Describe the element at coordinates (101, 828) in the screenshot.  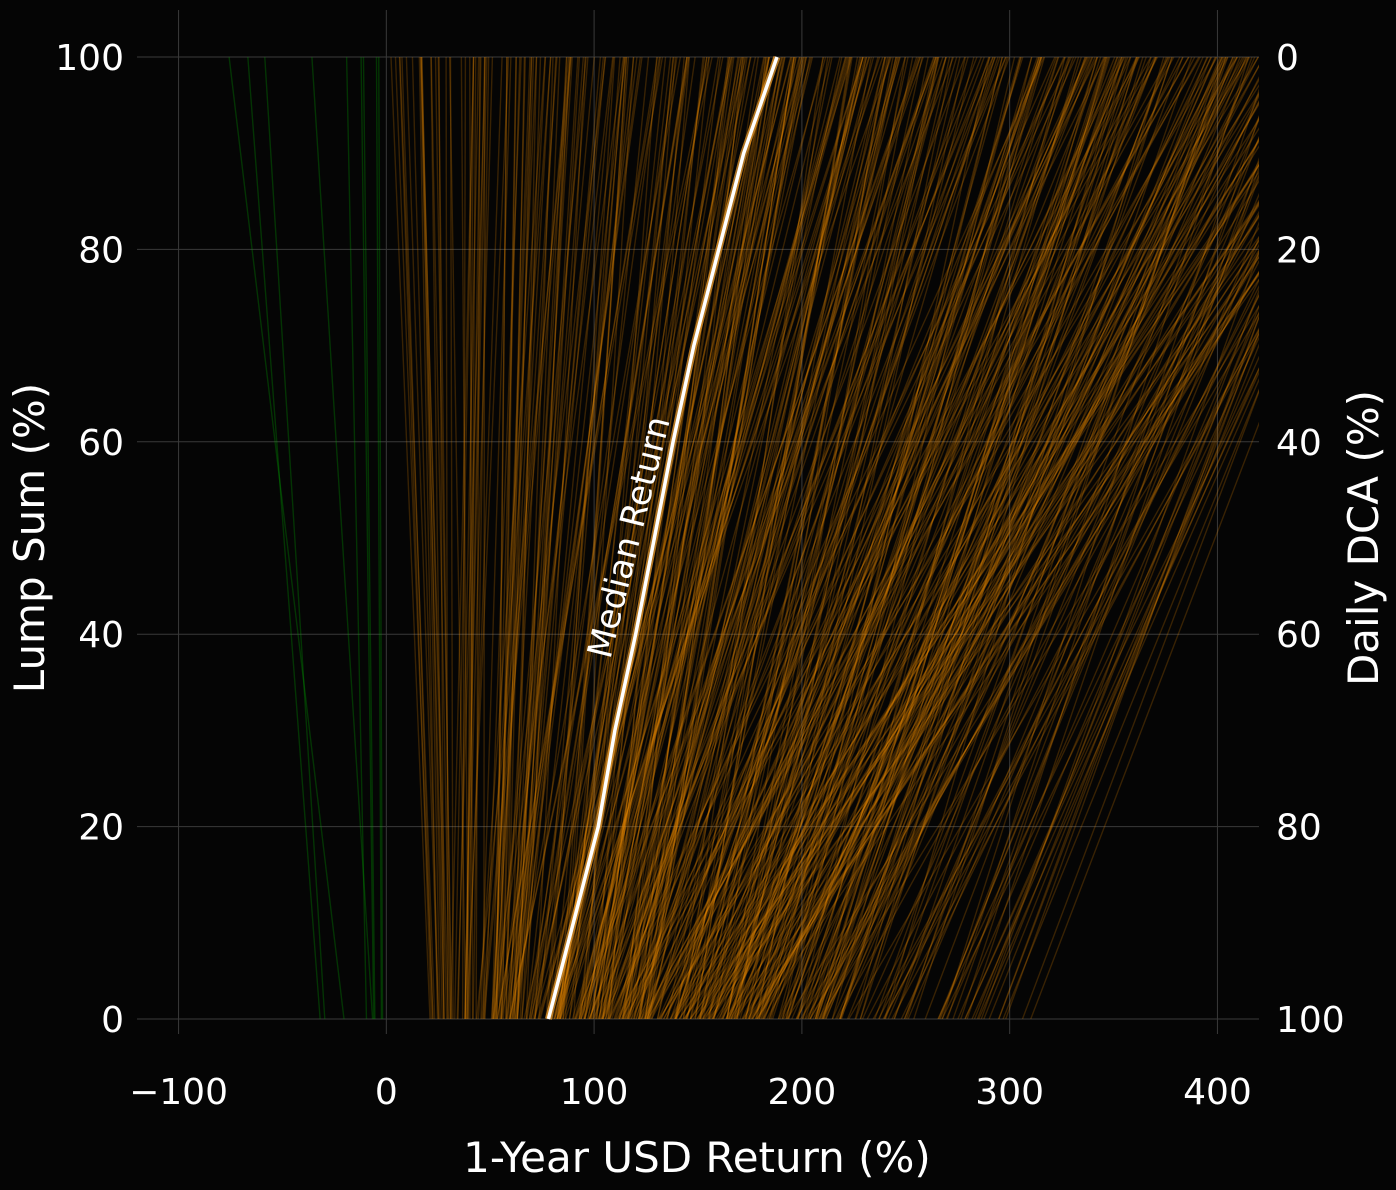
I see `y-tick-label: 20` at that location.